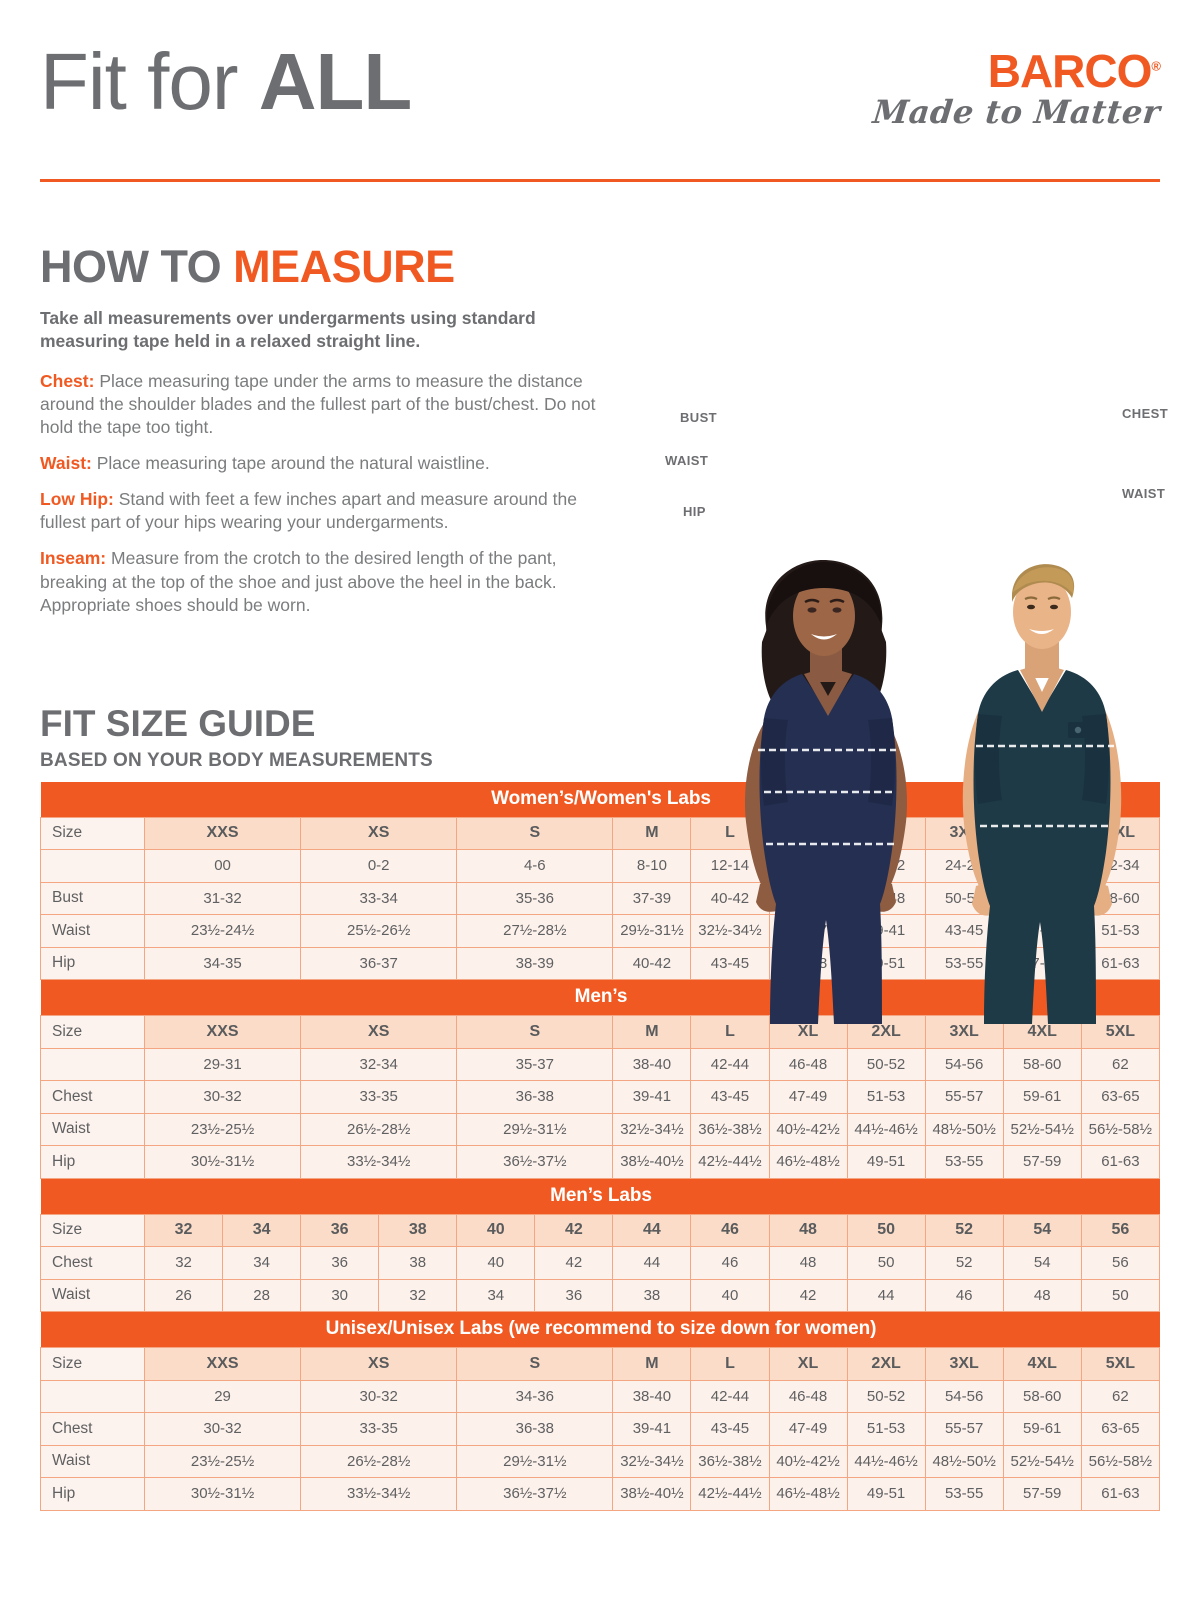 The image size is (1200, 1600). What do you see at coordinates (1042, 1461) in the screenshot?
I see `table-cell: 52½-54½` at bounding box center [1042, 1461].